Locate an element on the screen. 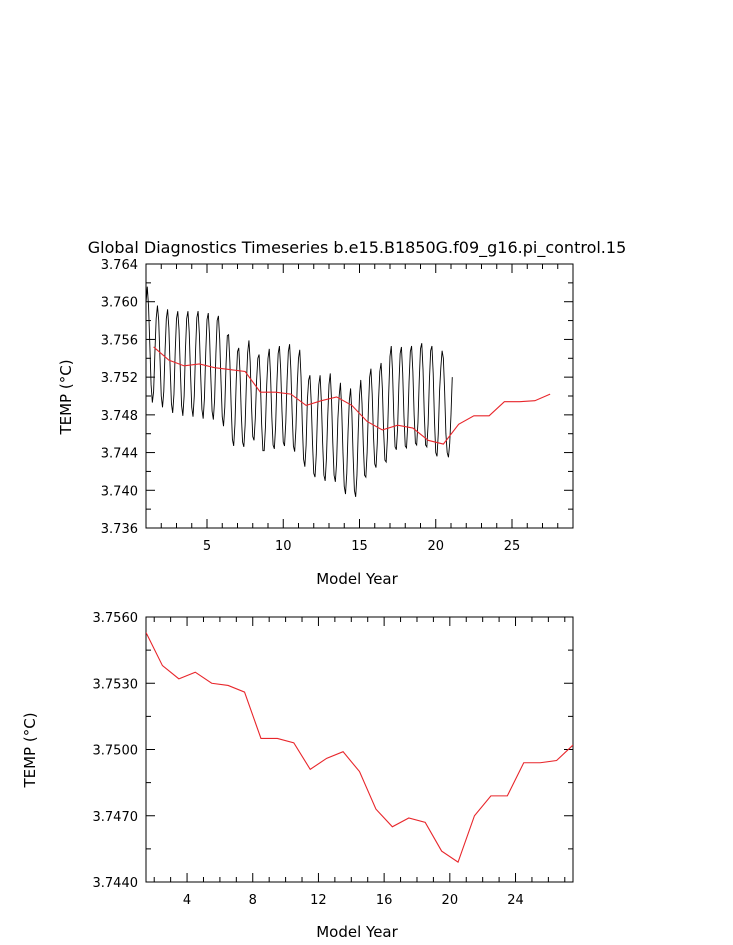 This screenshot has width=733, height=945. y-tick-label: 3.7470 is located at coordinates (116, 817).